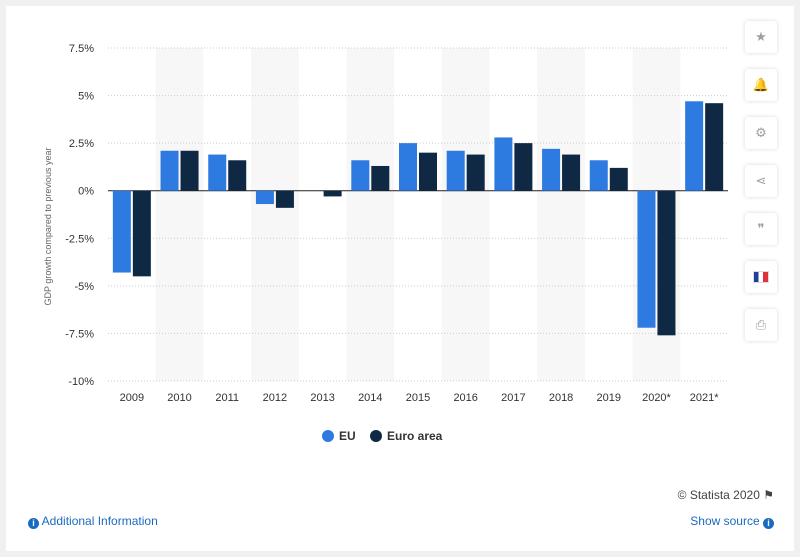  Describe the element at coordinates (322, 398) in the screenshot. I see `x-tick-label: 2013` at that location.